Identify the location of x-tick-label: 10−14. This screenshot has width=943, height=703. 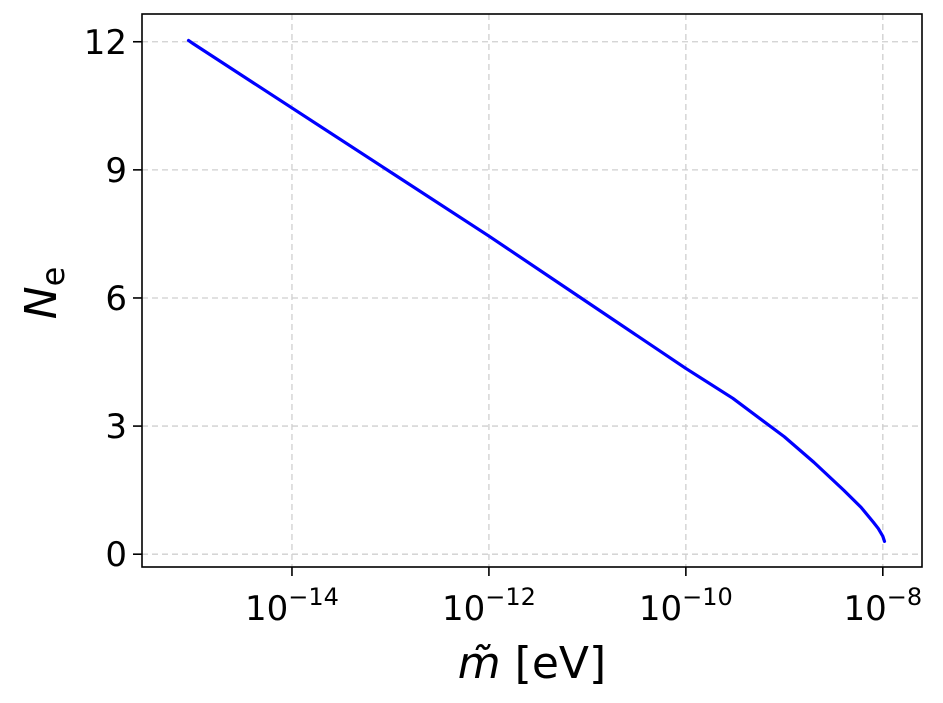
(292, 606).